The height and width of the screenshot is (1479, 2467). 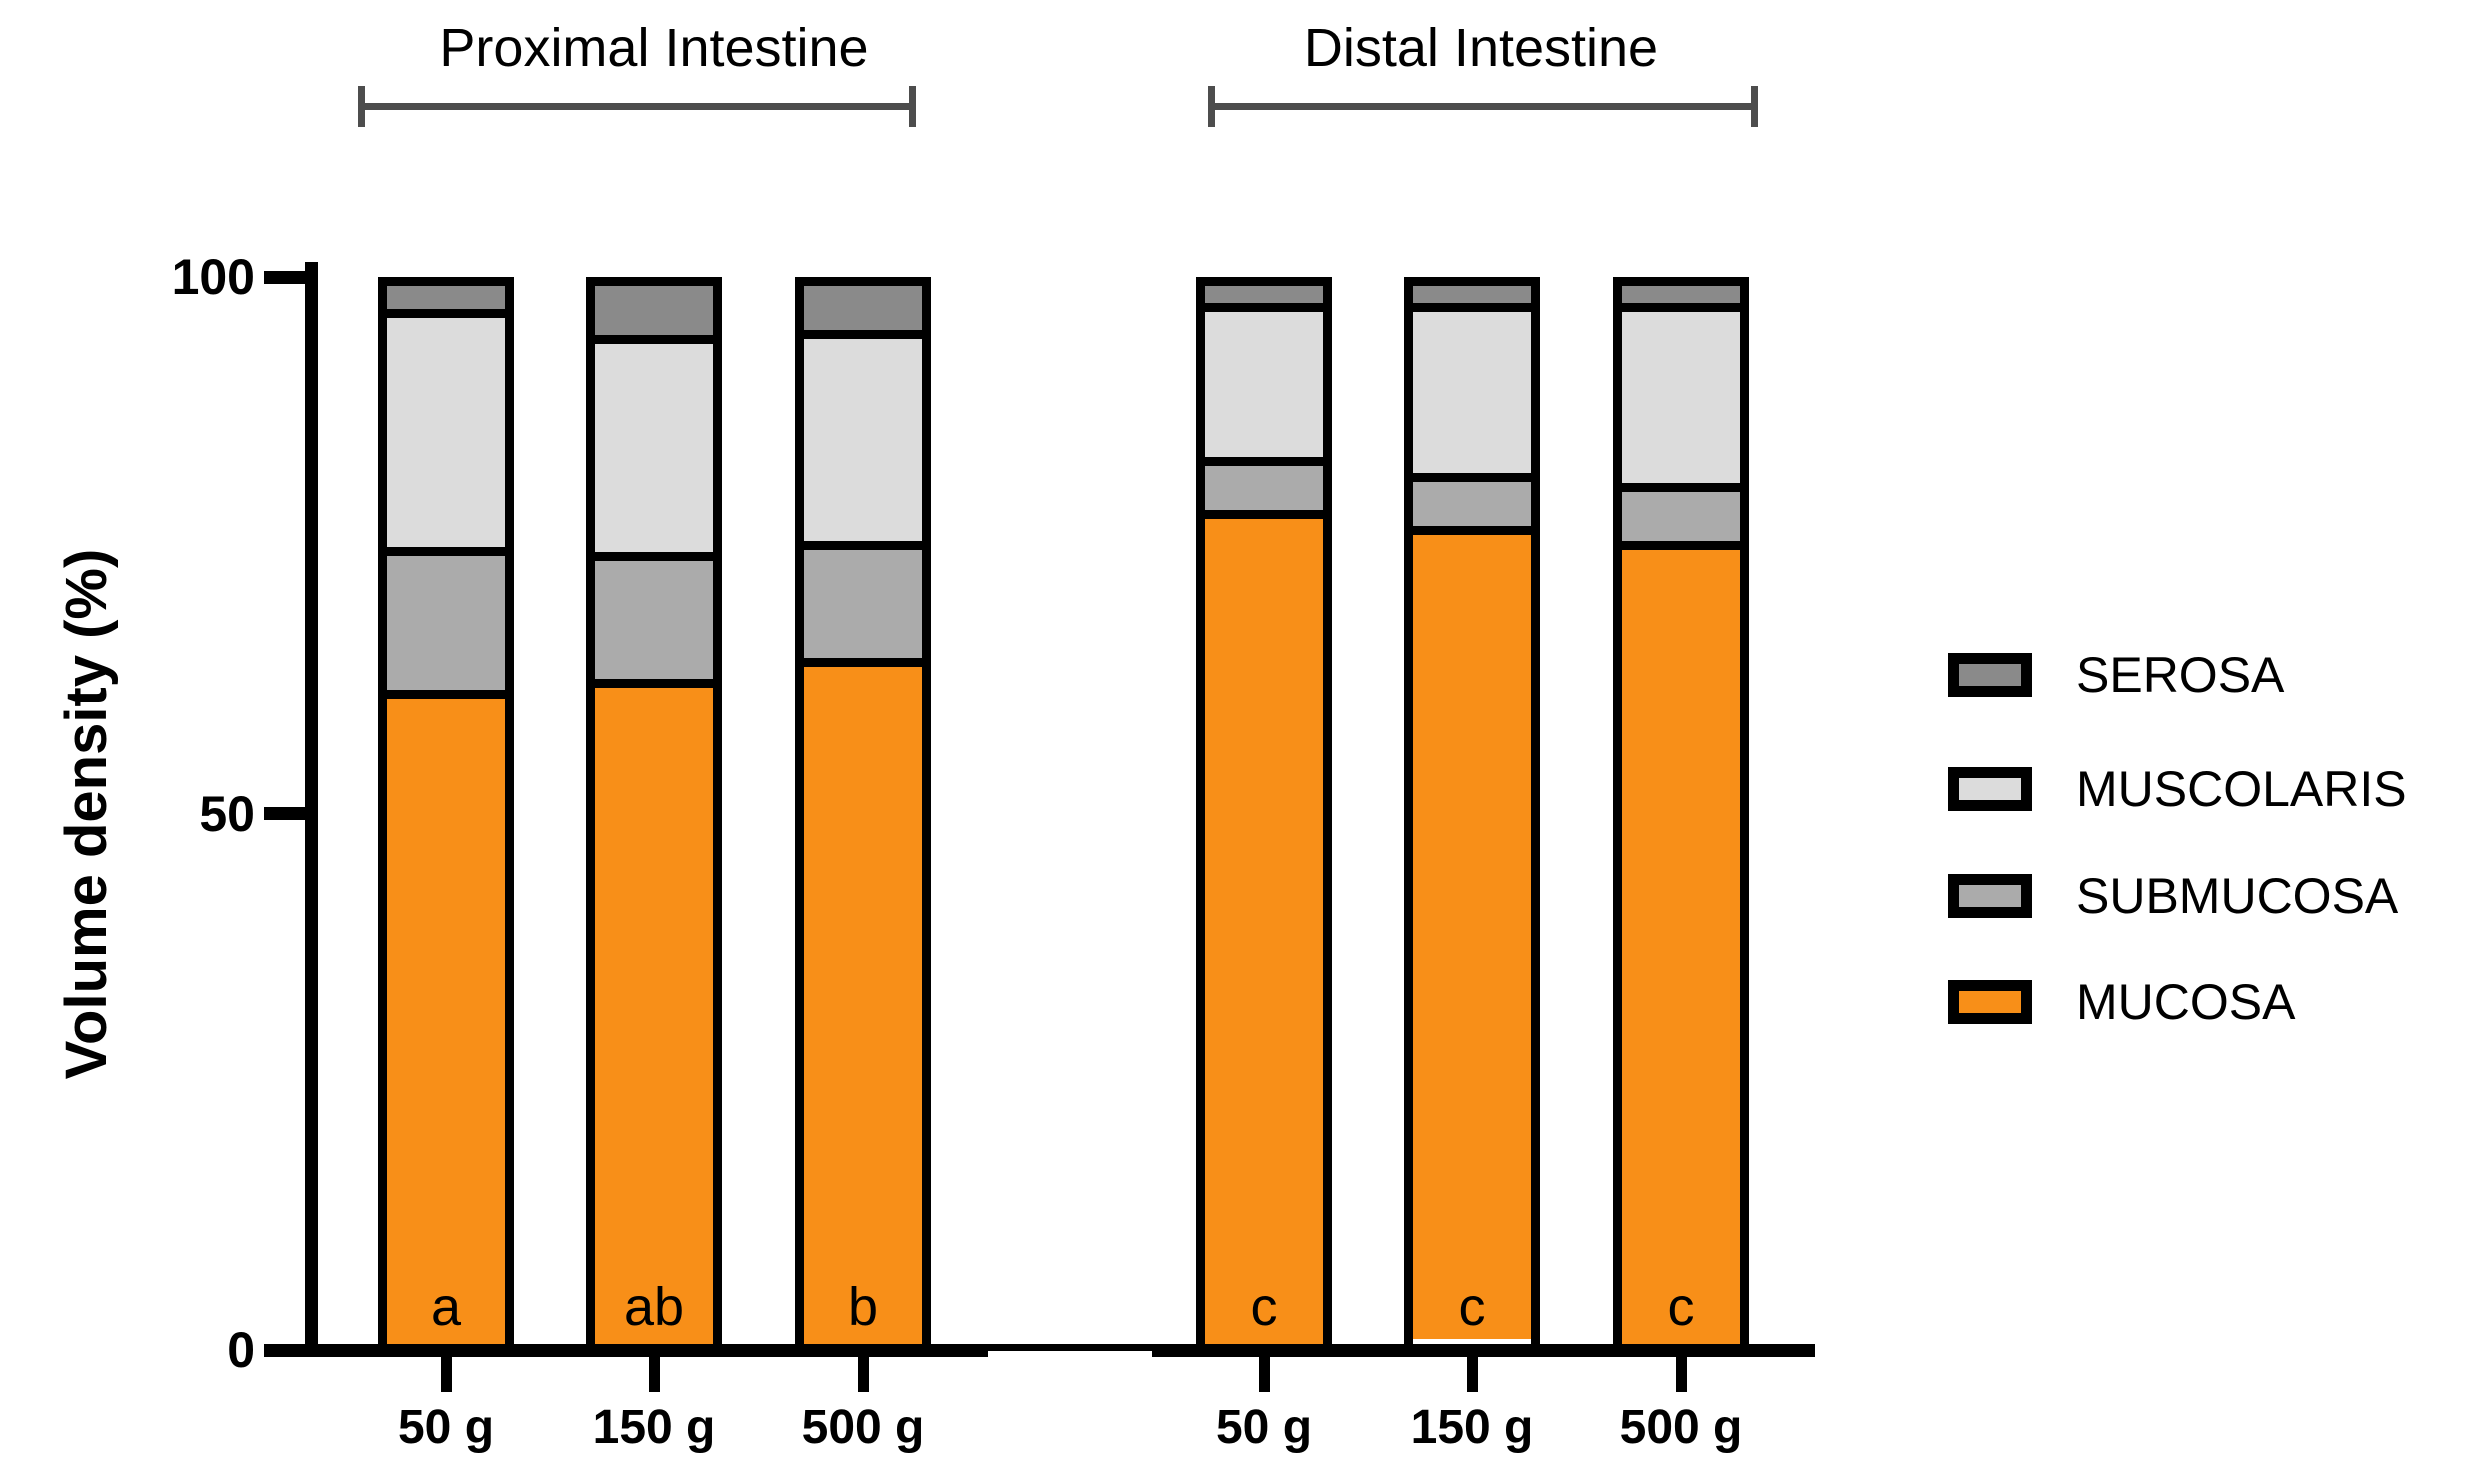 I want to click on stacked-bar-500-g-distal: c, so click(x=1681, y=815).